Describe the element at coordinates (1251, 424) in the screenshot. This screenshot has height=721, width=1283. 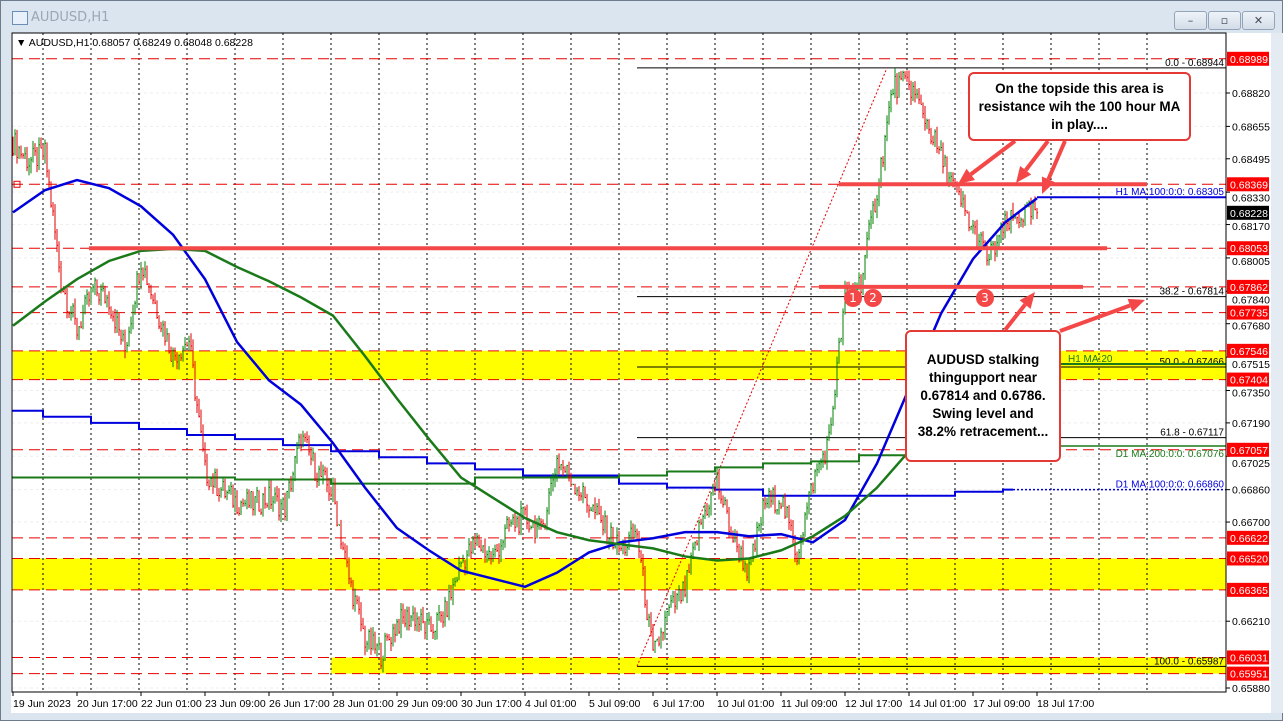
I see `y-tick-label: 0.67190` at that location.